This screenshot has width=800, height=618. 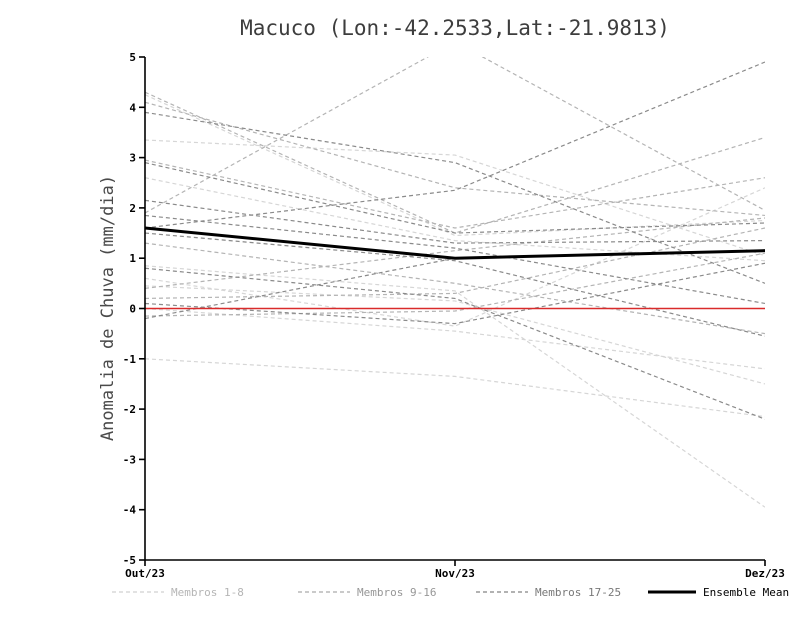 I want to click on y-tick-label: 4, so click(x=132, y=107).